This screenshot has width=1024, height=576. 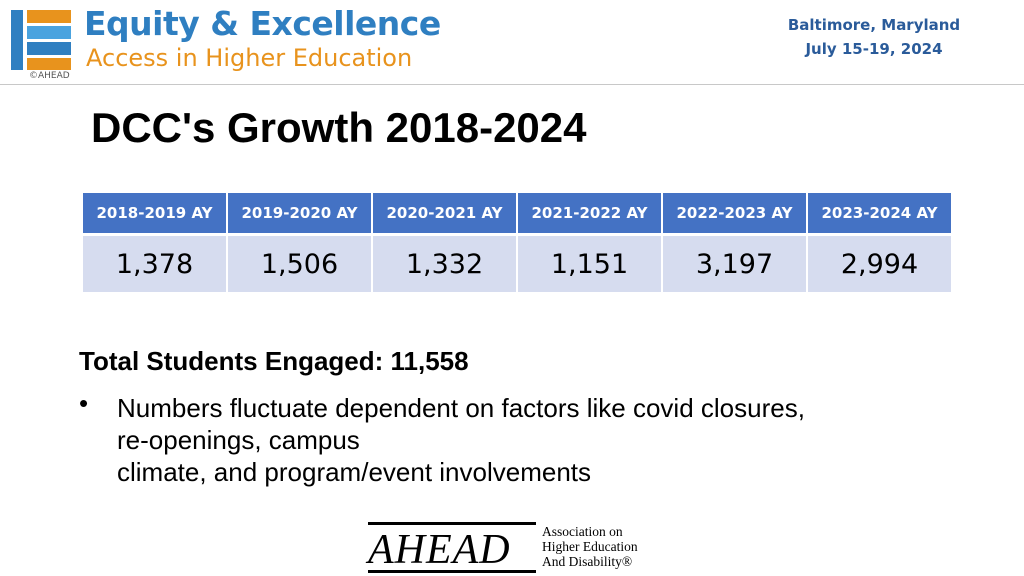 What do you see at coordinates (299, 262) in the screenshot?
I see `table-cell: 1,506` at bounding box center [299, 262].